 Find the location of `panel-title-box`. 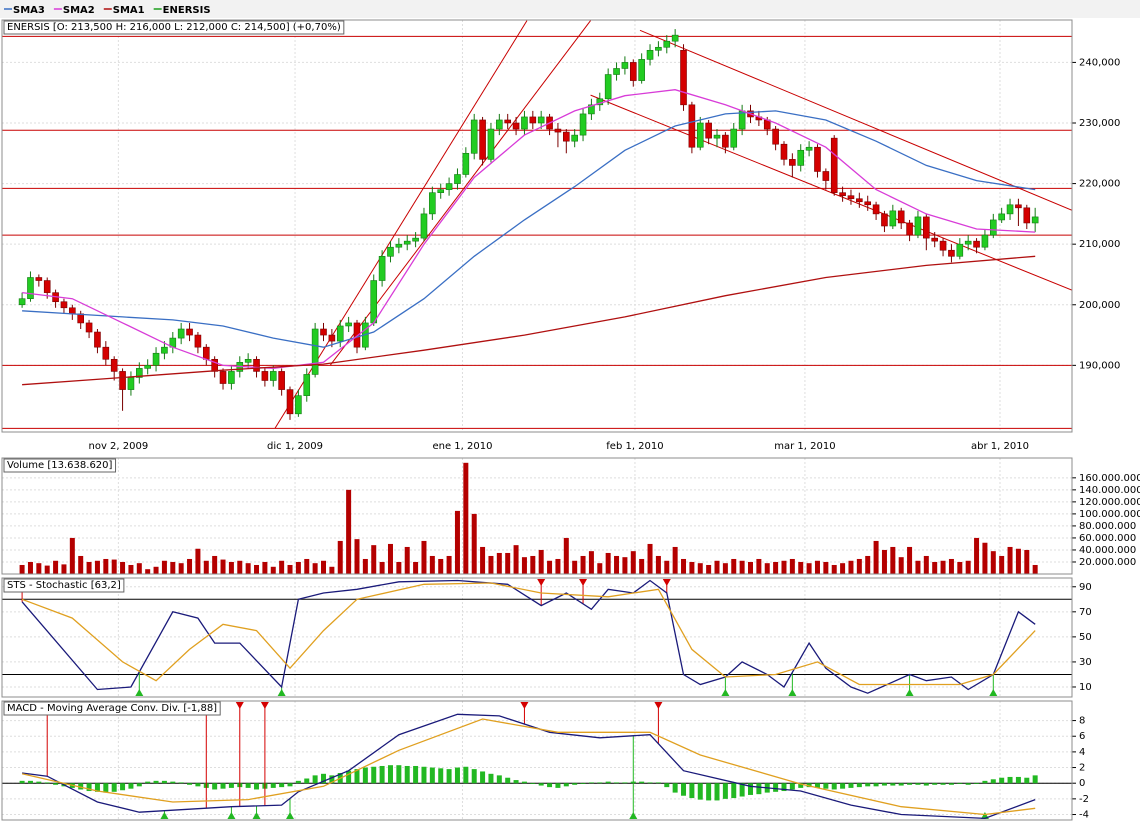

panel-title-box is located at coordinates (64, 585).